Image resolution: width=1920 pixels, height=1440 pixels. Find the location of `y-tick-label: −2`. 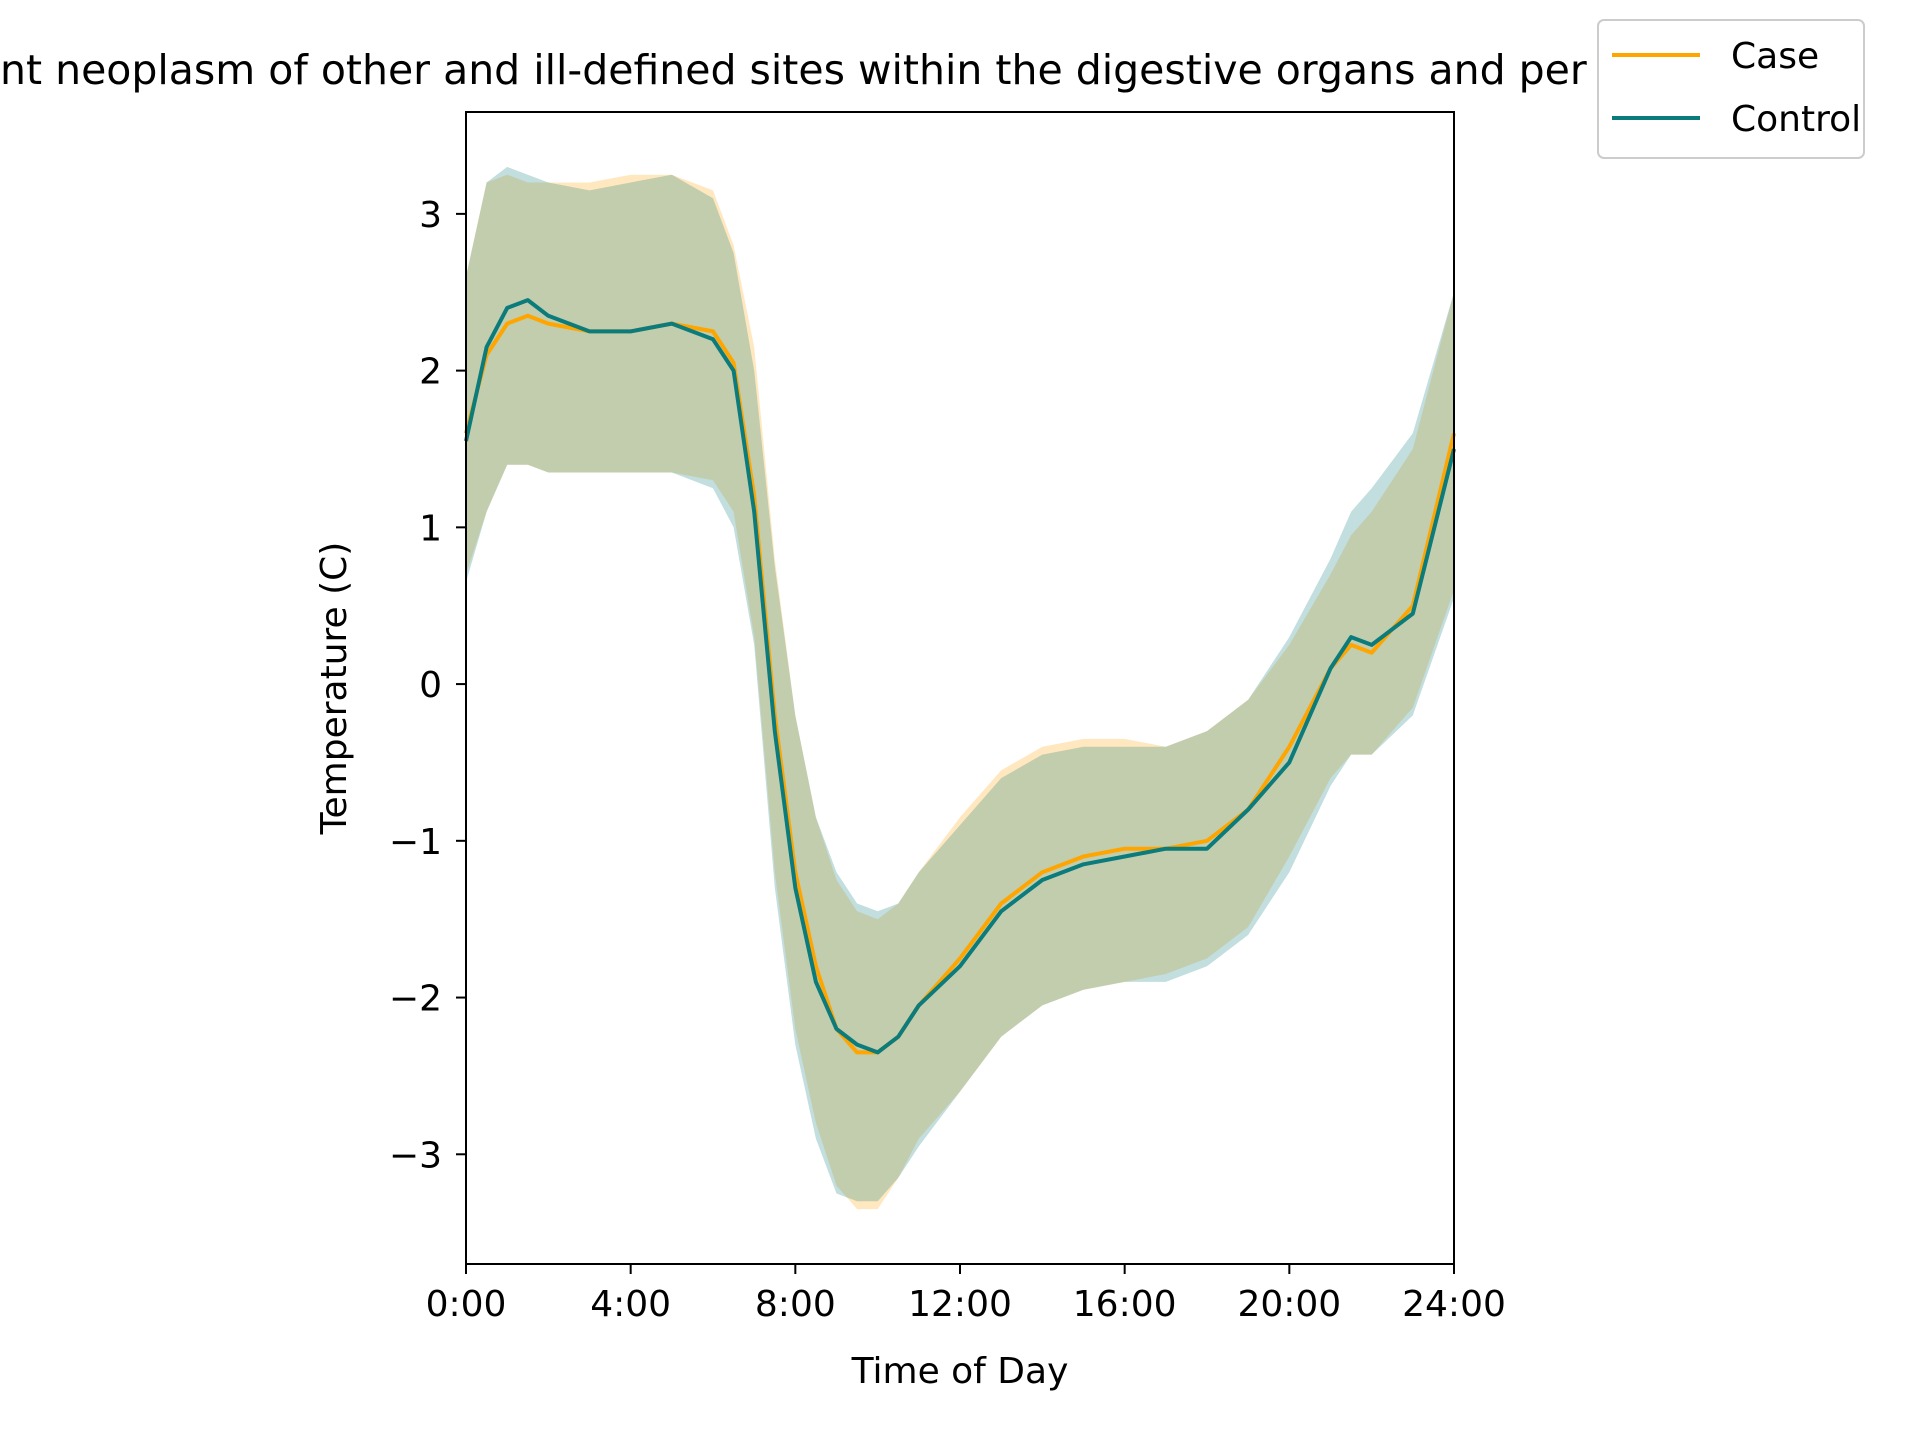

y-tick-label: −2 is located at coordinates (415, 999).